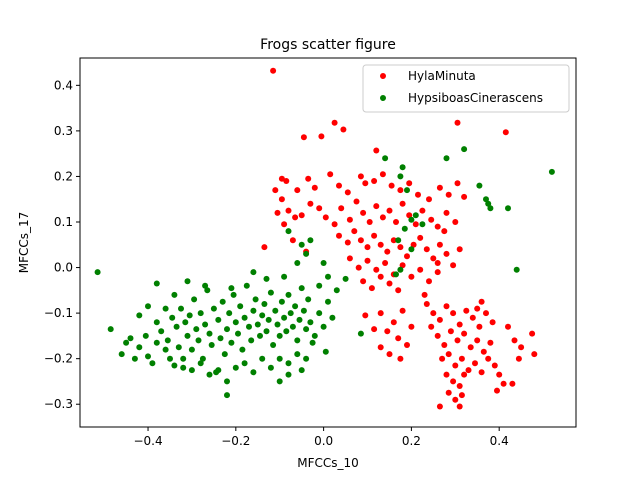 This screenshot has width=640, height=480. Describe the element at coordinates (411, 441) in the screenshot. I see `x-tick-label-3: 0.2` at that location.